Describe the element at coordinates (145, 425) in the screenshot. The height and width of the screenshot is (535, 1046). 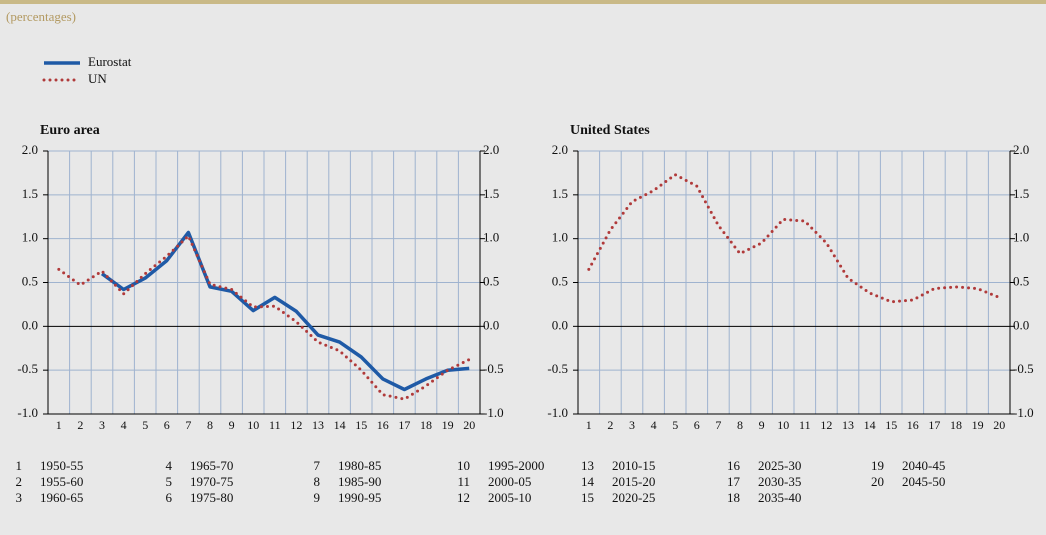
I see `x-tick-label: 5` at that location.